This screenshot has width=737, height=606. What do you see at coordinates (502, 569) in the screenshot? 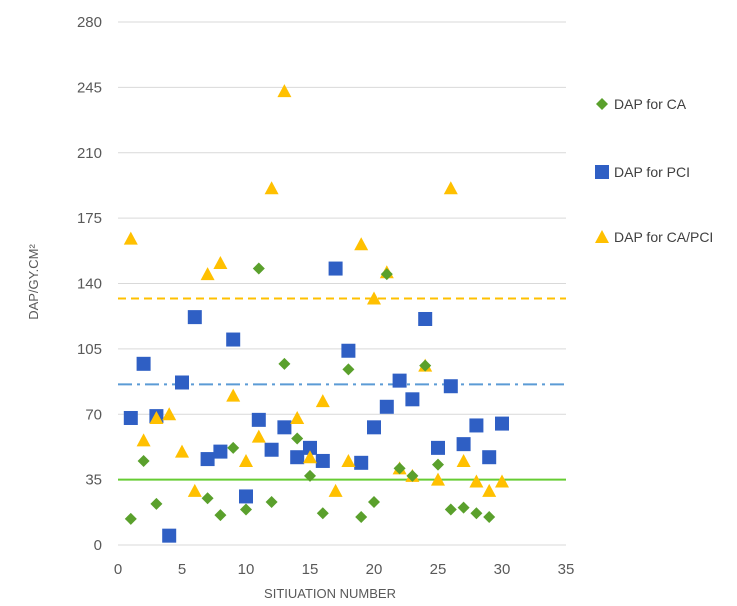
I see `x-tick-label: 30` at bounding box center [502, 569].